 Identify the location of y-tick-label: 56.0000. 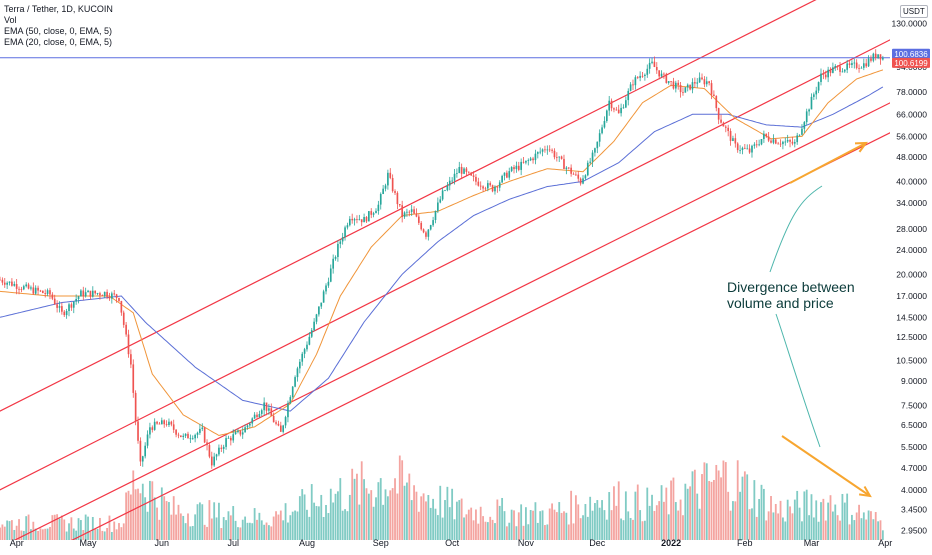
(911, 136).